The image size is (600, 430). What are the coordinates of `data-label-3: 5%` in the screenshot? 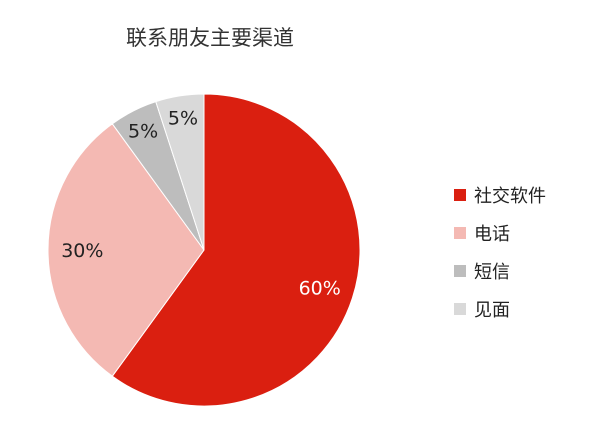 It's located at (183, 118).